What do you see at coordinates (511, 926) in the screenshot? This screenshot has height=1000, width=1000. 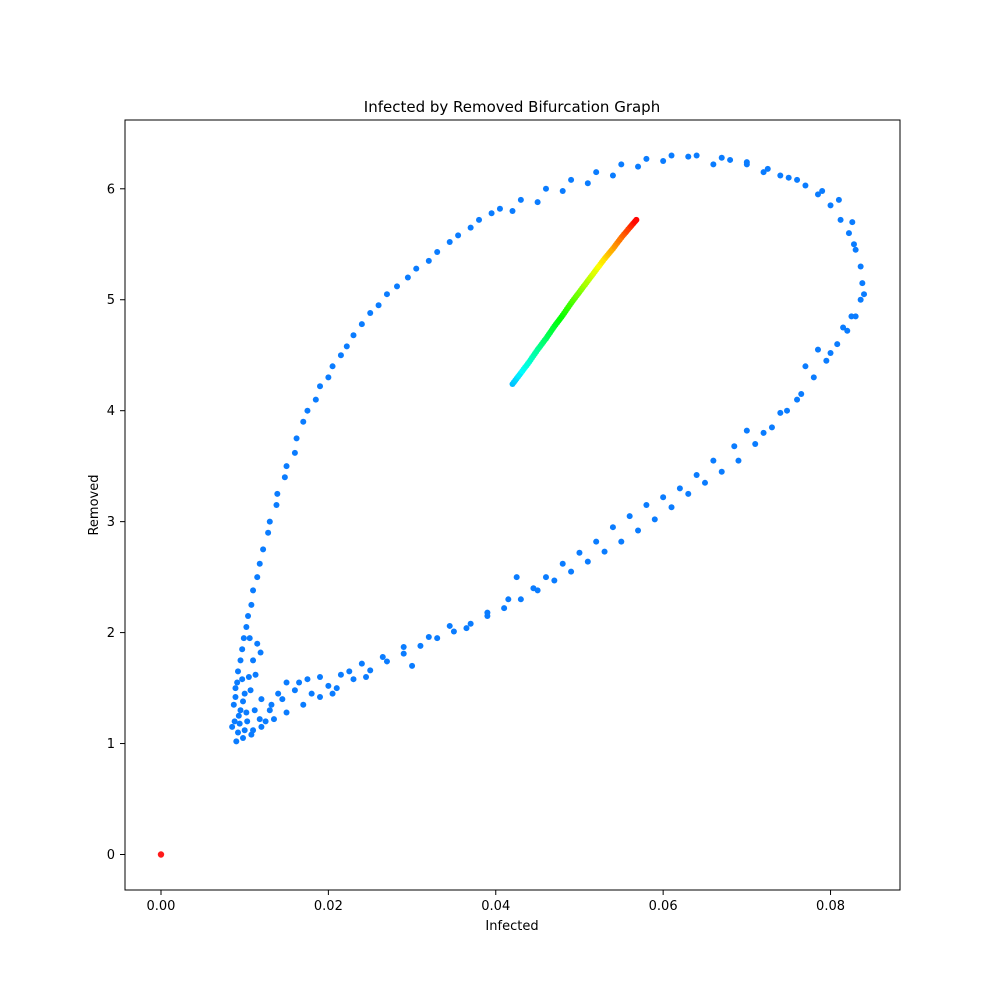 I see `x-axis-label: Infected` at bounding box center [511, 926].